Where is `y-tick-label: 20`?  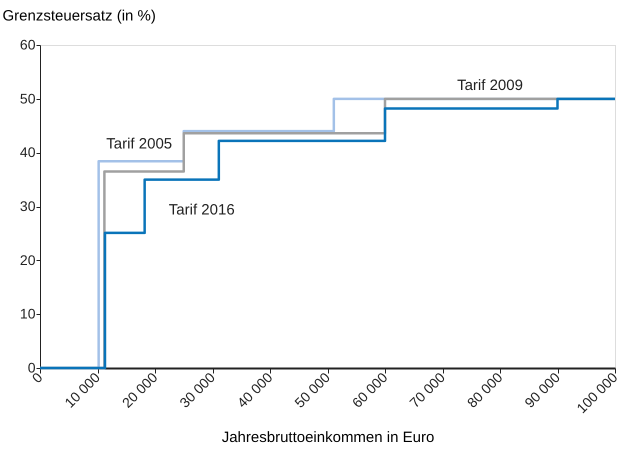
y-tick-label: 20 is located at coordinates (28, 260).